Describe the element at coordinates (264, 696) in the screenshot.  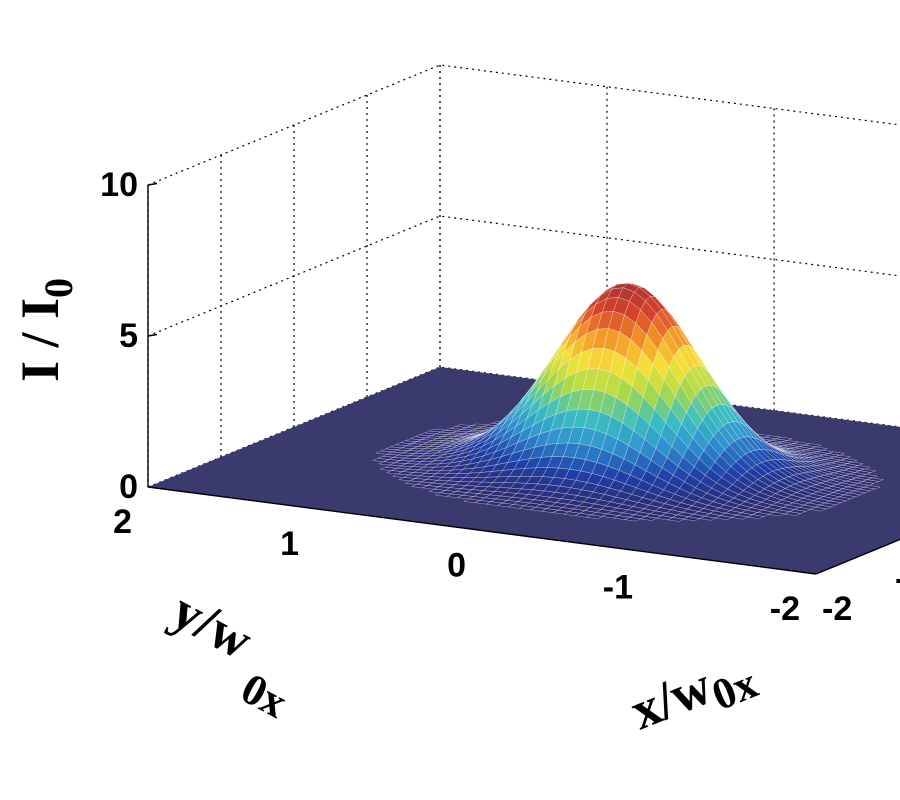
I see `y-axis-label-sub: 0x` at that location.